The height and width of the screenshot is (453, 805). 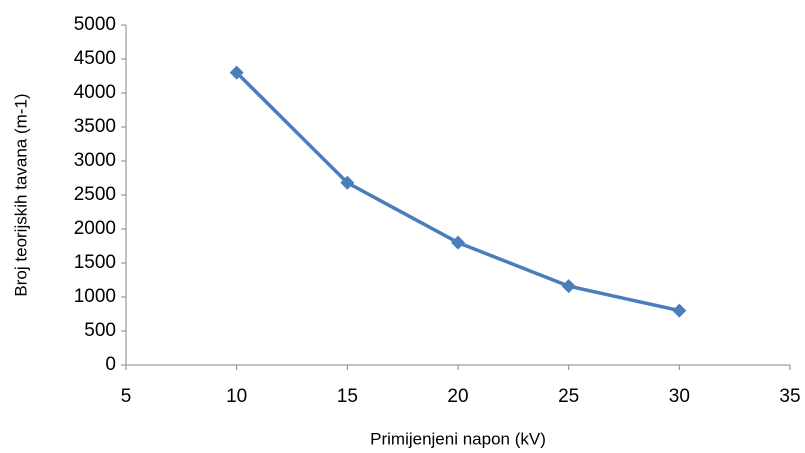 I want to click on x-tick-label: 35, so click(x=789, y=396).